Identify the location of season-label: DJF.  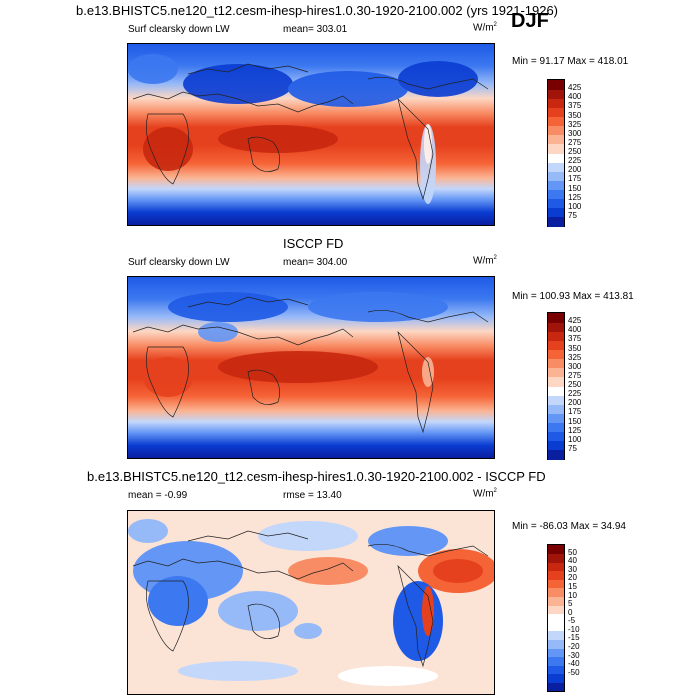
(530, 21).